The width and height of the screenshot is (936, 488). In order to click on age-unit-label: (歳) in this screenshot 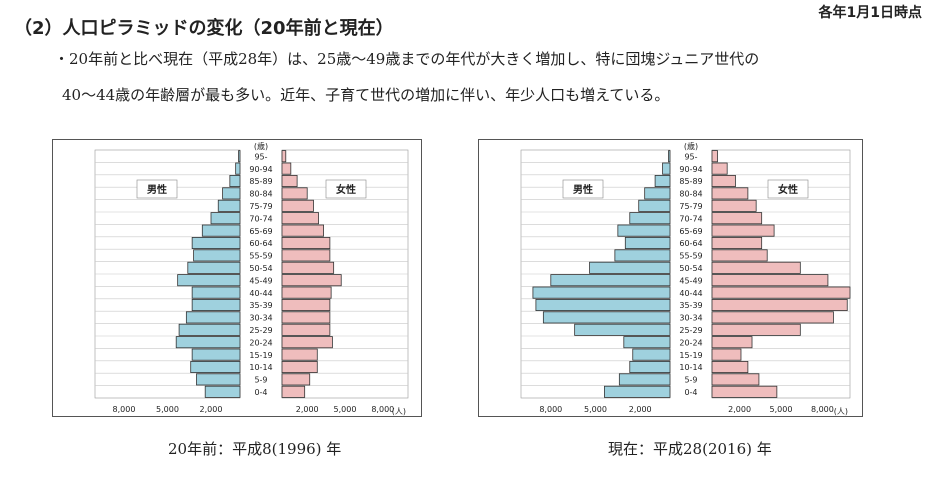, I will do `click(261, 146)`.